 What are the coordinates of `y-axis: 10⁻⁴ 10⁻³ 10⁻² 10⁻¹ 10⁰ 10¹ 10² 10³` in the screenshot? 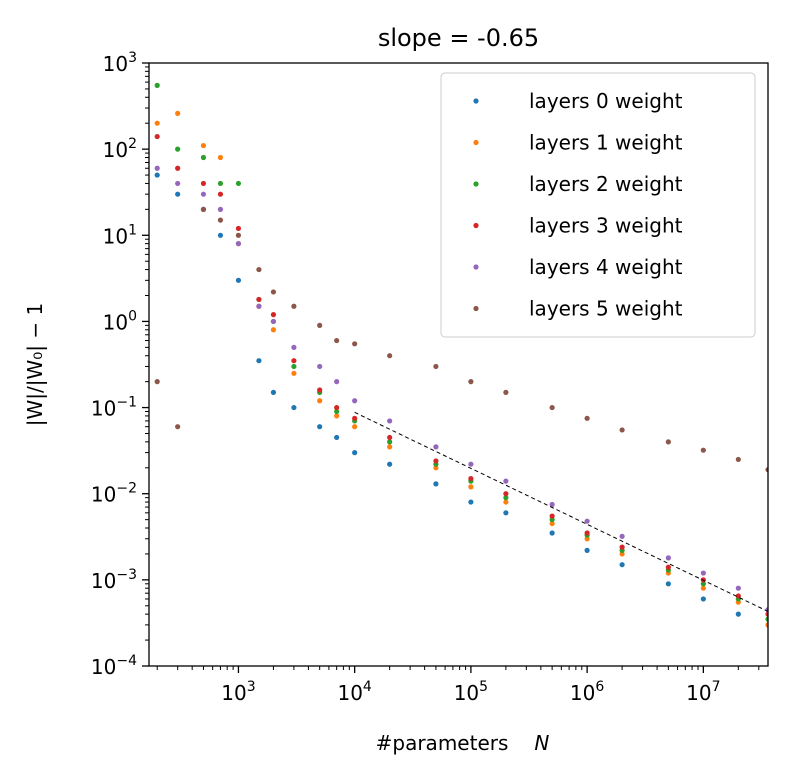 It's located at (120, 364).